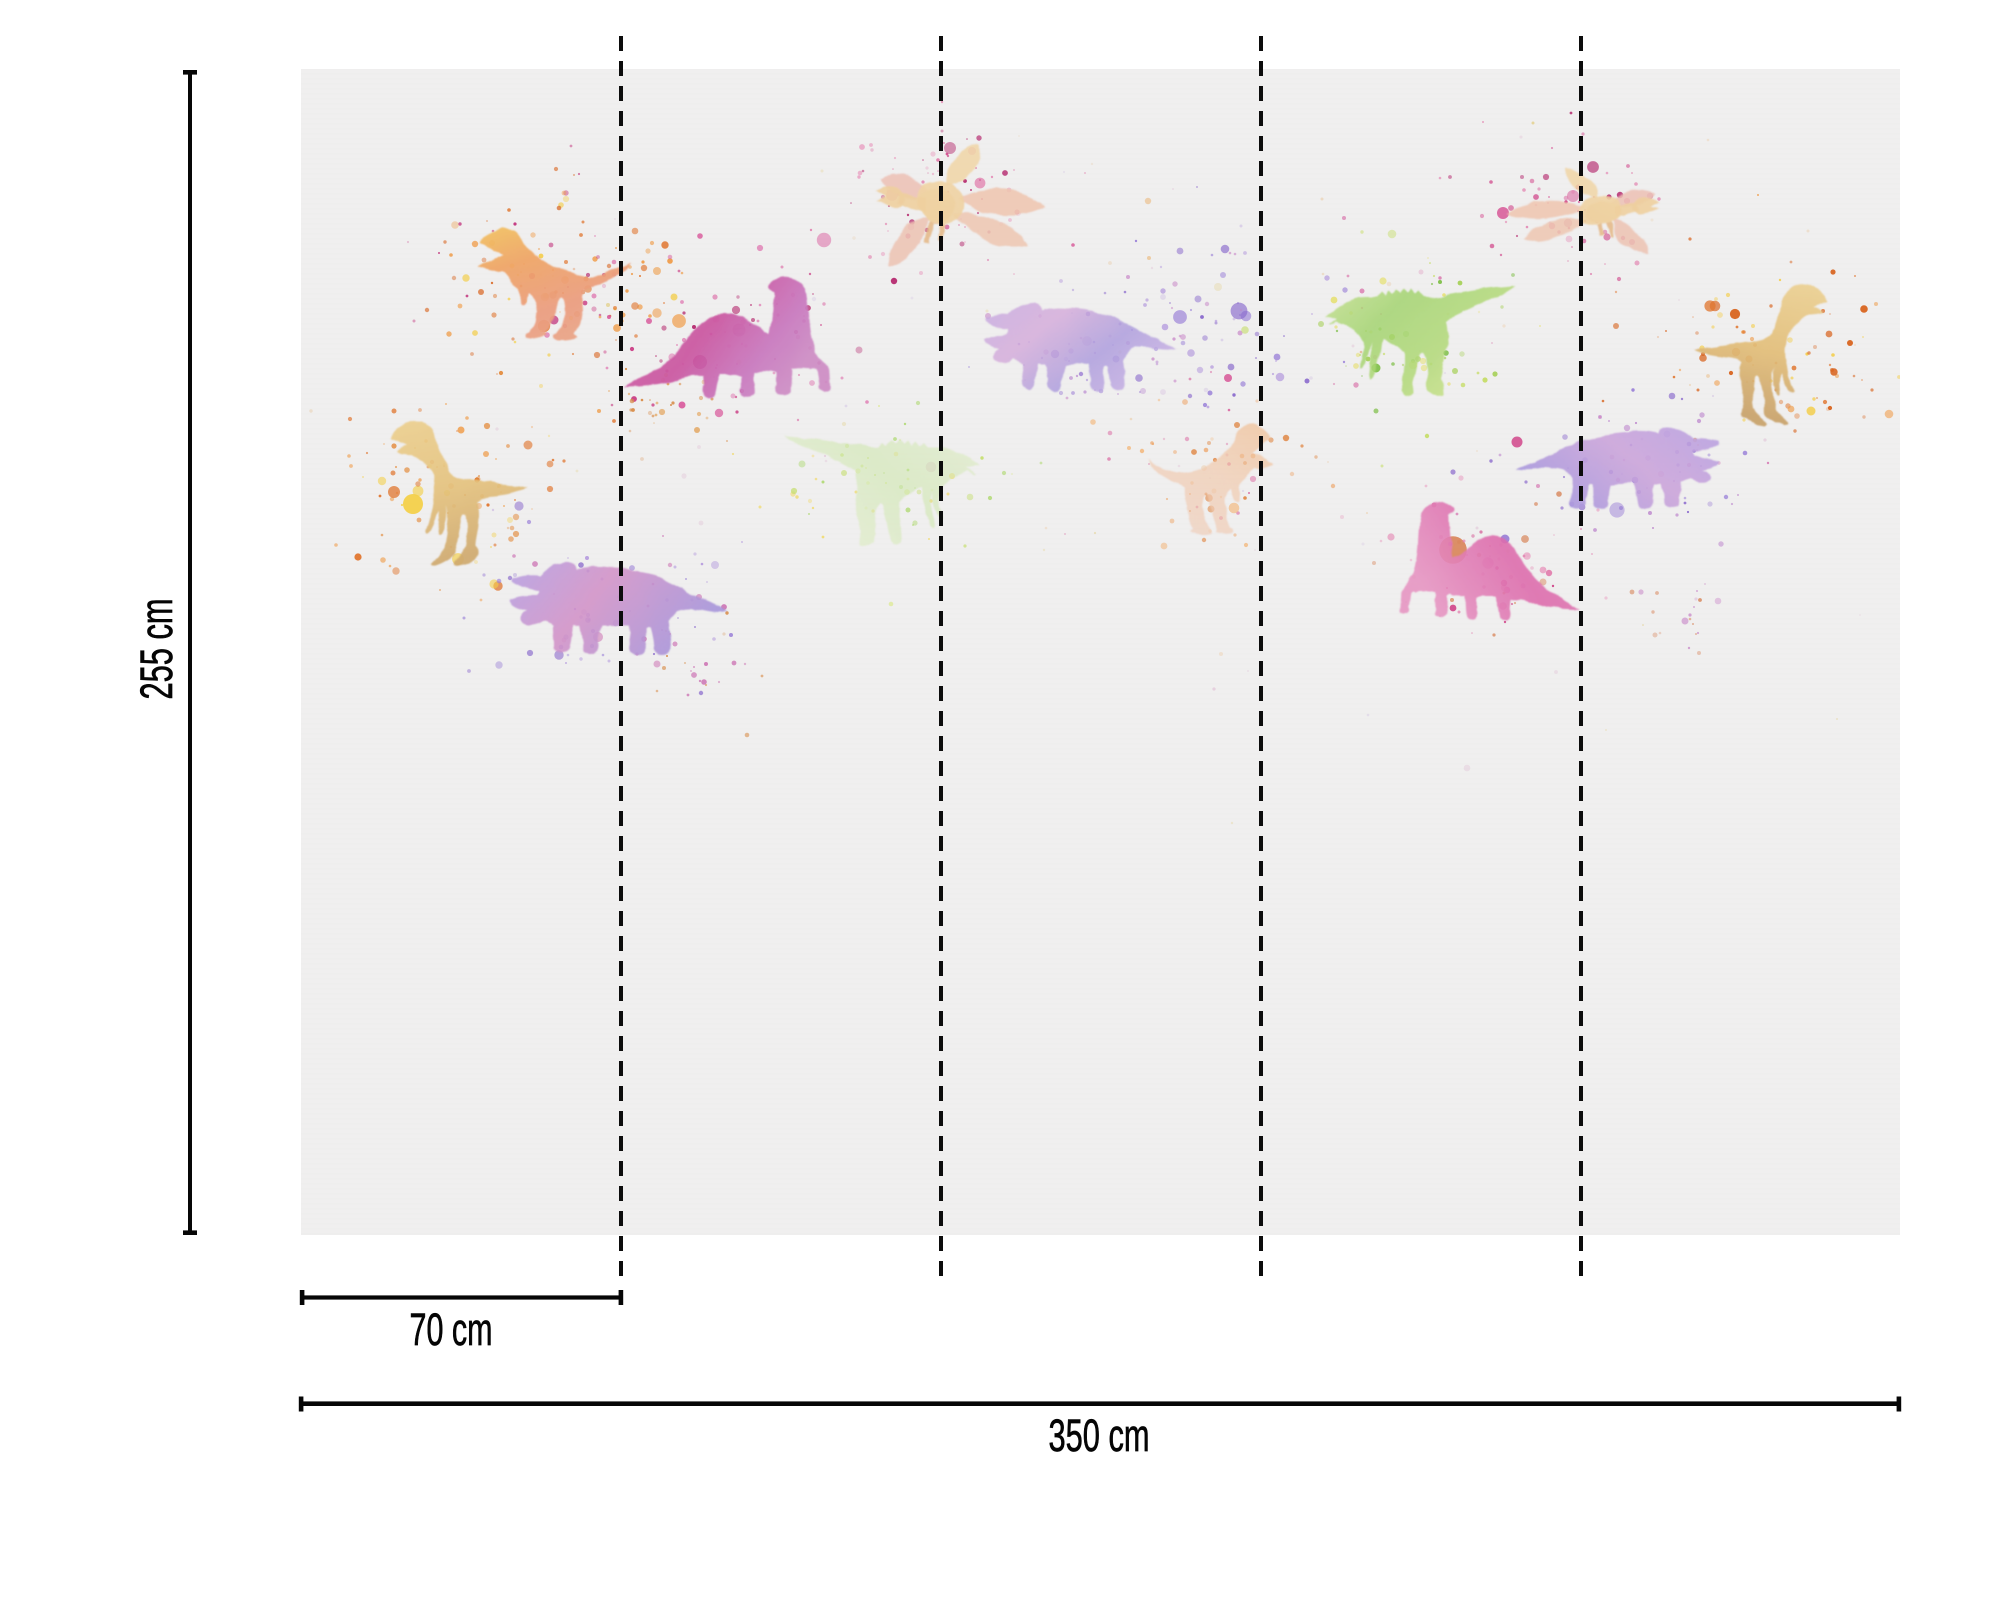 This screenshot has height=1600, width=2000. Describe the element at coordinates (1099, 1435) in the screenshot. I see `svg-text: 350 cm` at that location.